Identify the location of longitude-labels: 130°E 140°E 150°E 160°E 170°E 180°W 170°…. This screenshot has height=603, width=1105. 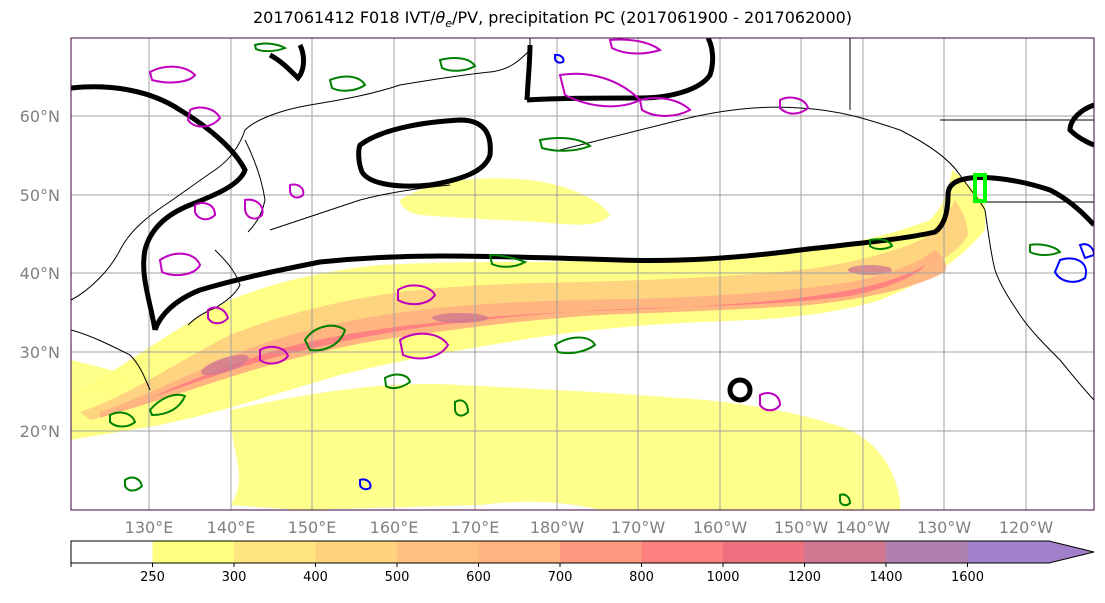
(589, 527).